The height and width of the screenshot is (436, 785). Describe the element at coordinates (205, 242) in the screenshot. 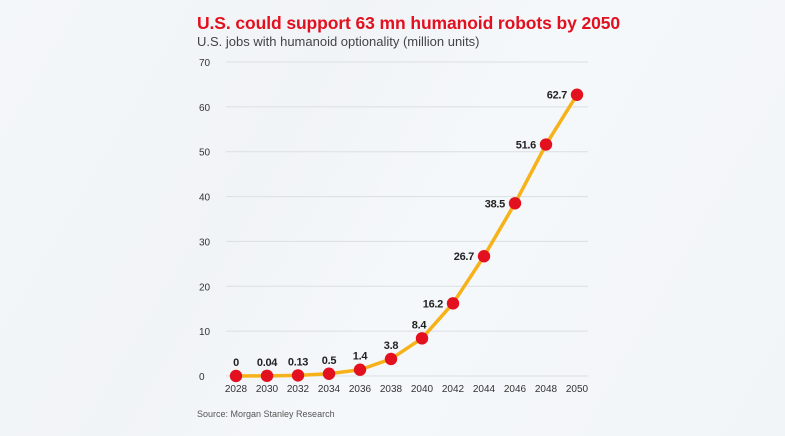

I see `y-tick-label: 30` at that location.